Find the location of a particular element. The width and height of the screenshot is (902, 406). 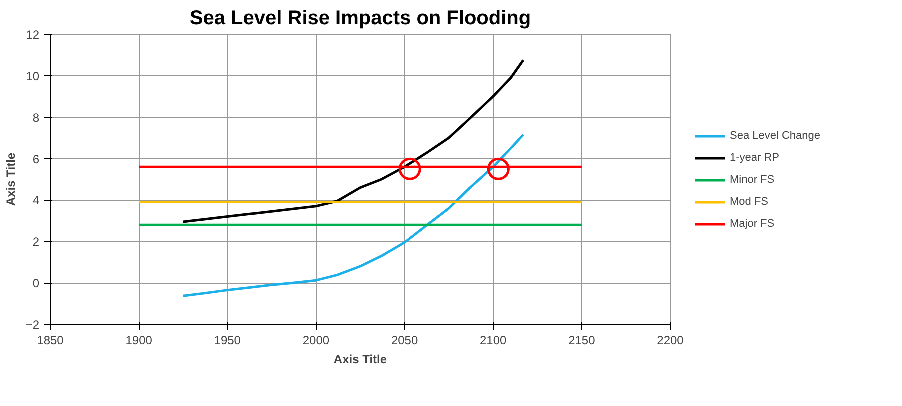

y-tick-label: 10 is located at coordinates (33, 76).